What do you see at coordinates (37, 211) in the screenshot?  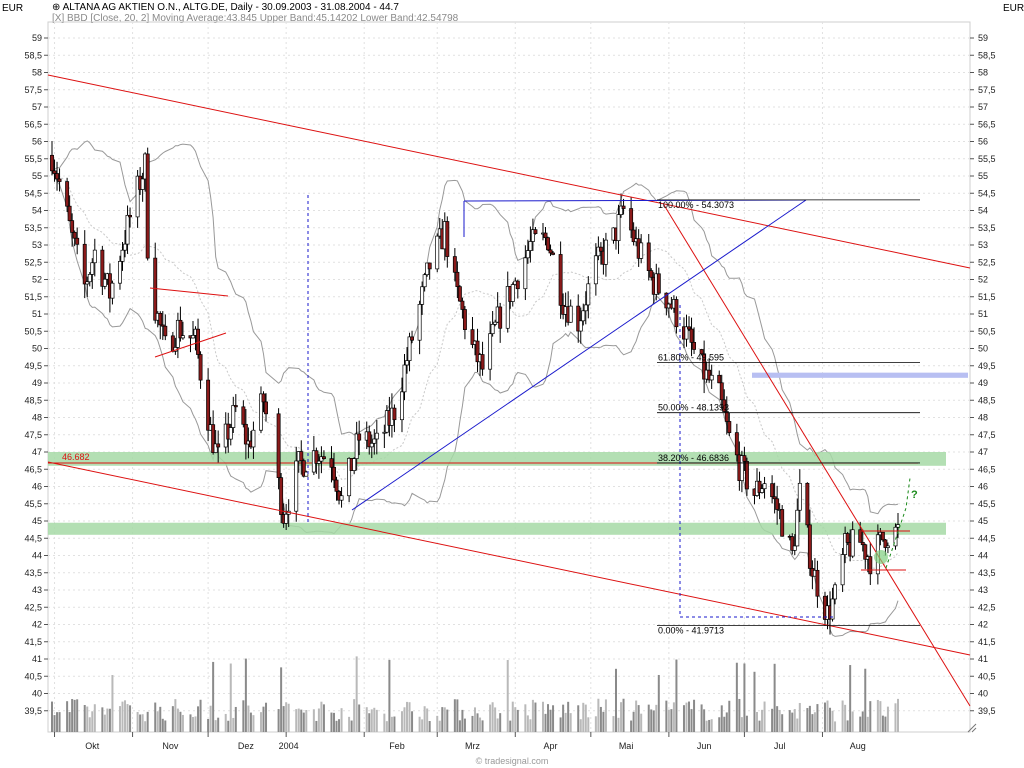 I see `y-tick-label-left: 54` at bounding box center [37, 211].